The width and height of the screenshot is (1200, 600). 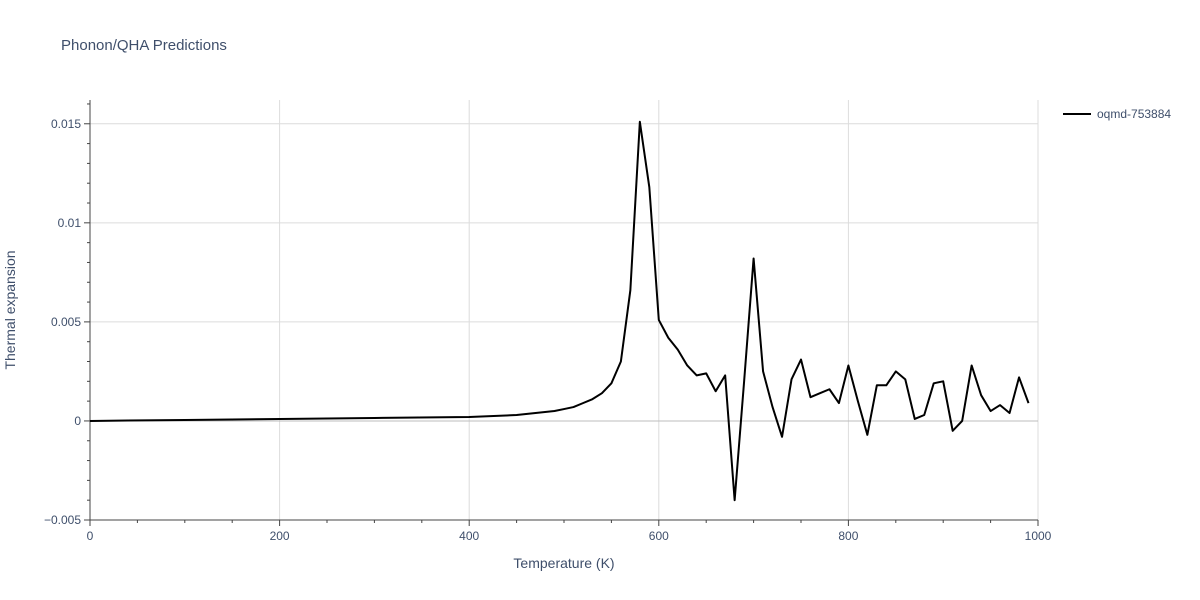 What do you see at coordinates (70, 223) in the screenshot?
I see `y-tick-label-3: 0.01` at bounding box center [70, 223].